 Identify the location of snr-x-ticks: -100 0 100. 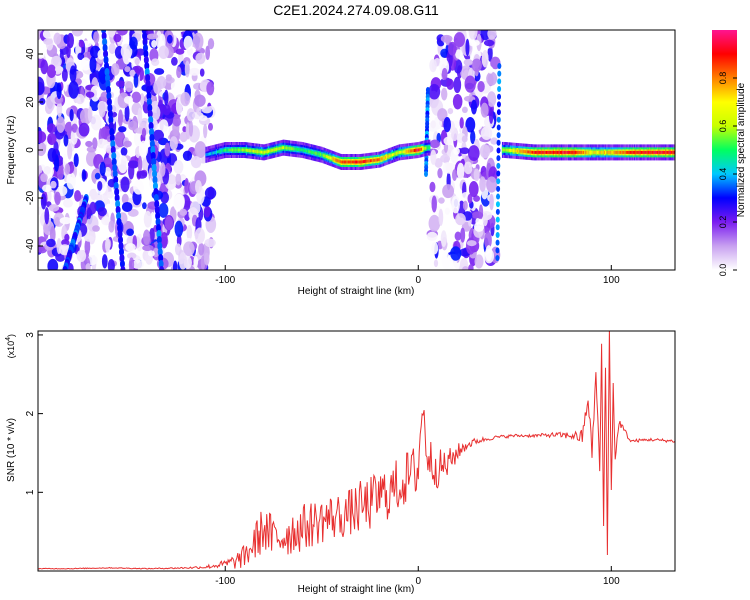
(417, 576).